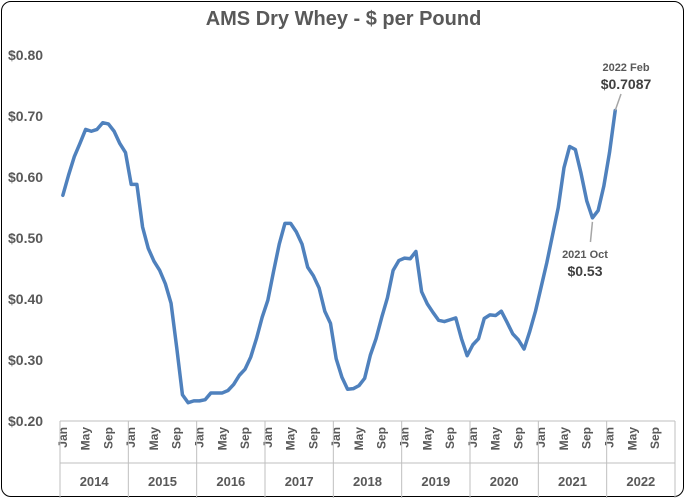 The image size is (687, 500). What do you see at coordinates (299, 481) in the screenshot?
I see `x-year-label: 2017` at bounding box center [299, 481].